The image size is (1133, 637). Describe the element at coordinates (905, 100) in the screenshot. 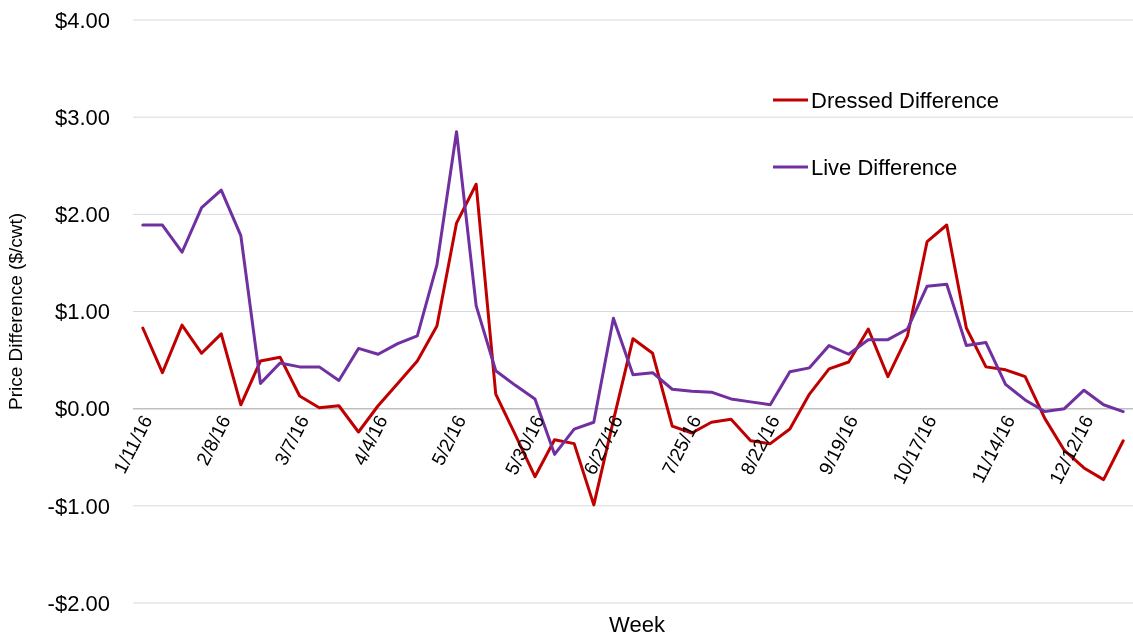

I see `legend-label: Dressed Difference` at that location.